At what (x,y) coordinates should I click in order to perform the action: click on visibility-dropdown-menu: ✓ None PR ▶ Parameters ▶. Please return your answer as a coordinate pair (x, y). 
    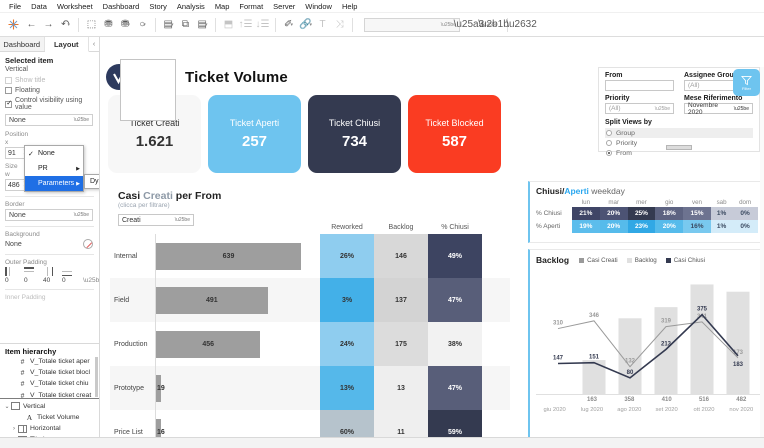
    Looking at the image, I should click on (54, 168).